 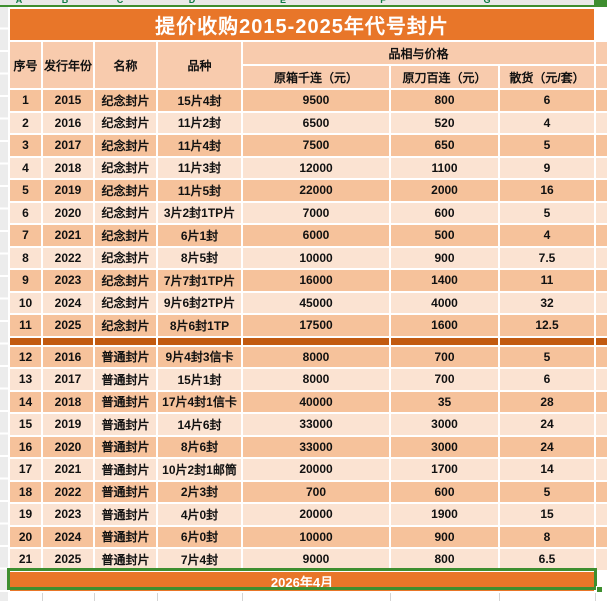 What do you see at coordinates (68, 325) in the screenshot?
I see `table-cell: 2025` at bounding box center [68, 325].